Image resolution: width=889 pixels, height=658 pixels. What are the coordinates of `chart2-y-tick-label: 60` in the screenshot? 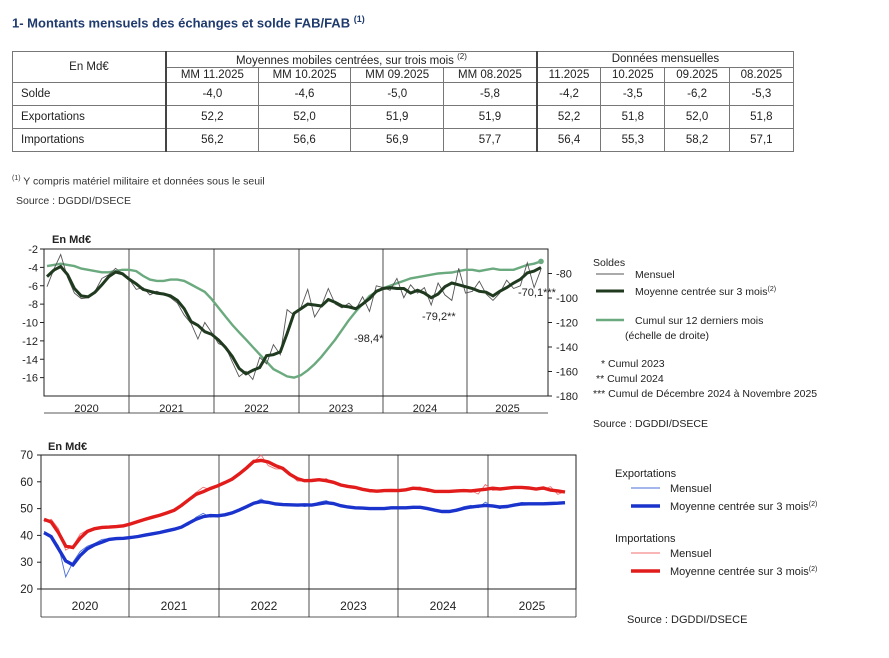 It's located at (26, 483).